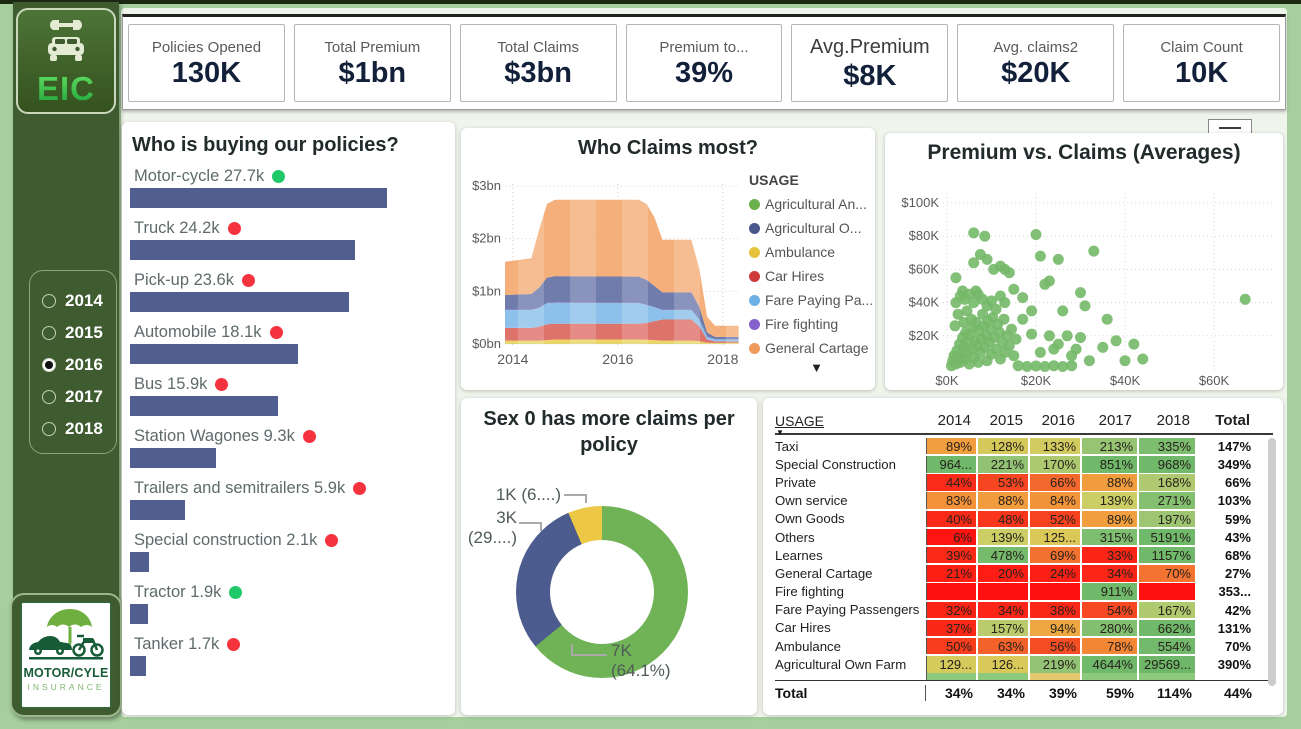 The width and height of the screenshot is (1301, 729). I want to click on kpi-card: Total Claims $3bn, so click(538, 63).